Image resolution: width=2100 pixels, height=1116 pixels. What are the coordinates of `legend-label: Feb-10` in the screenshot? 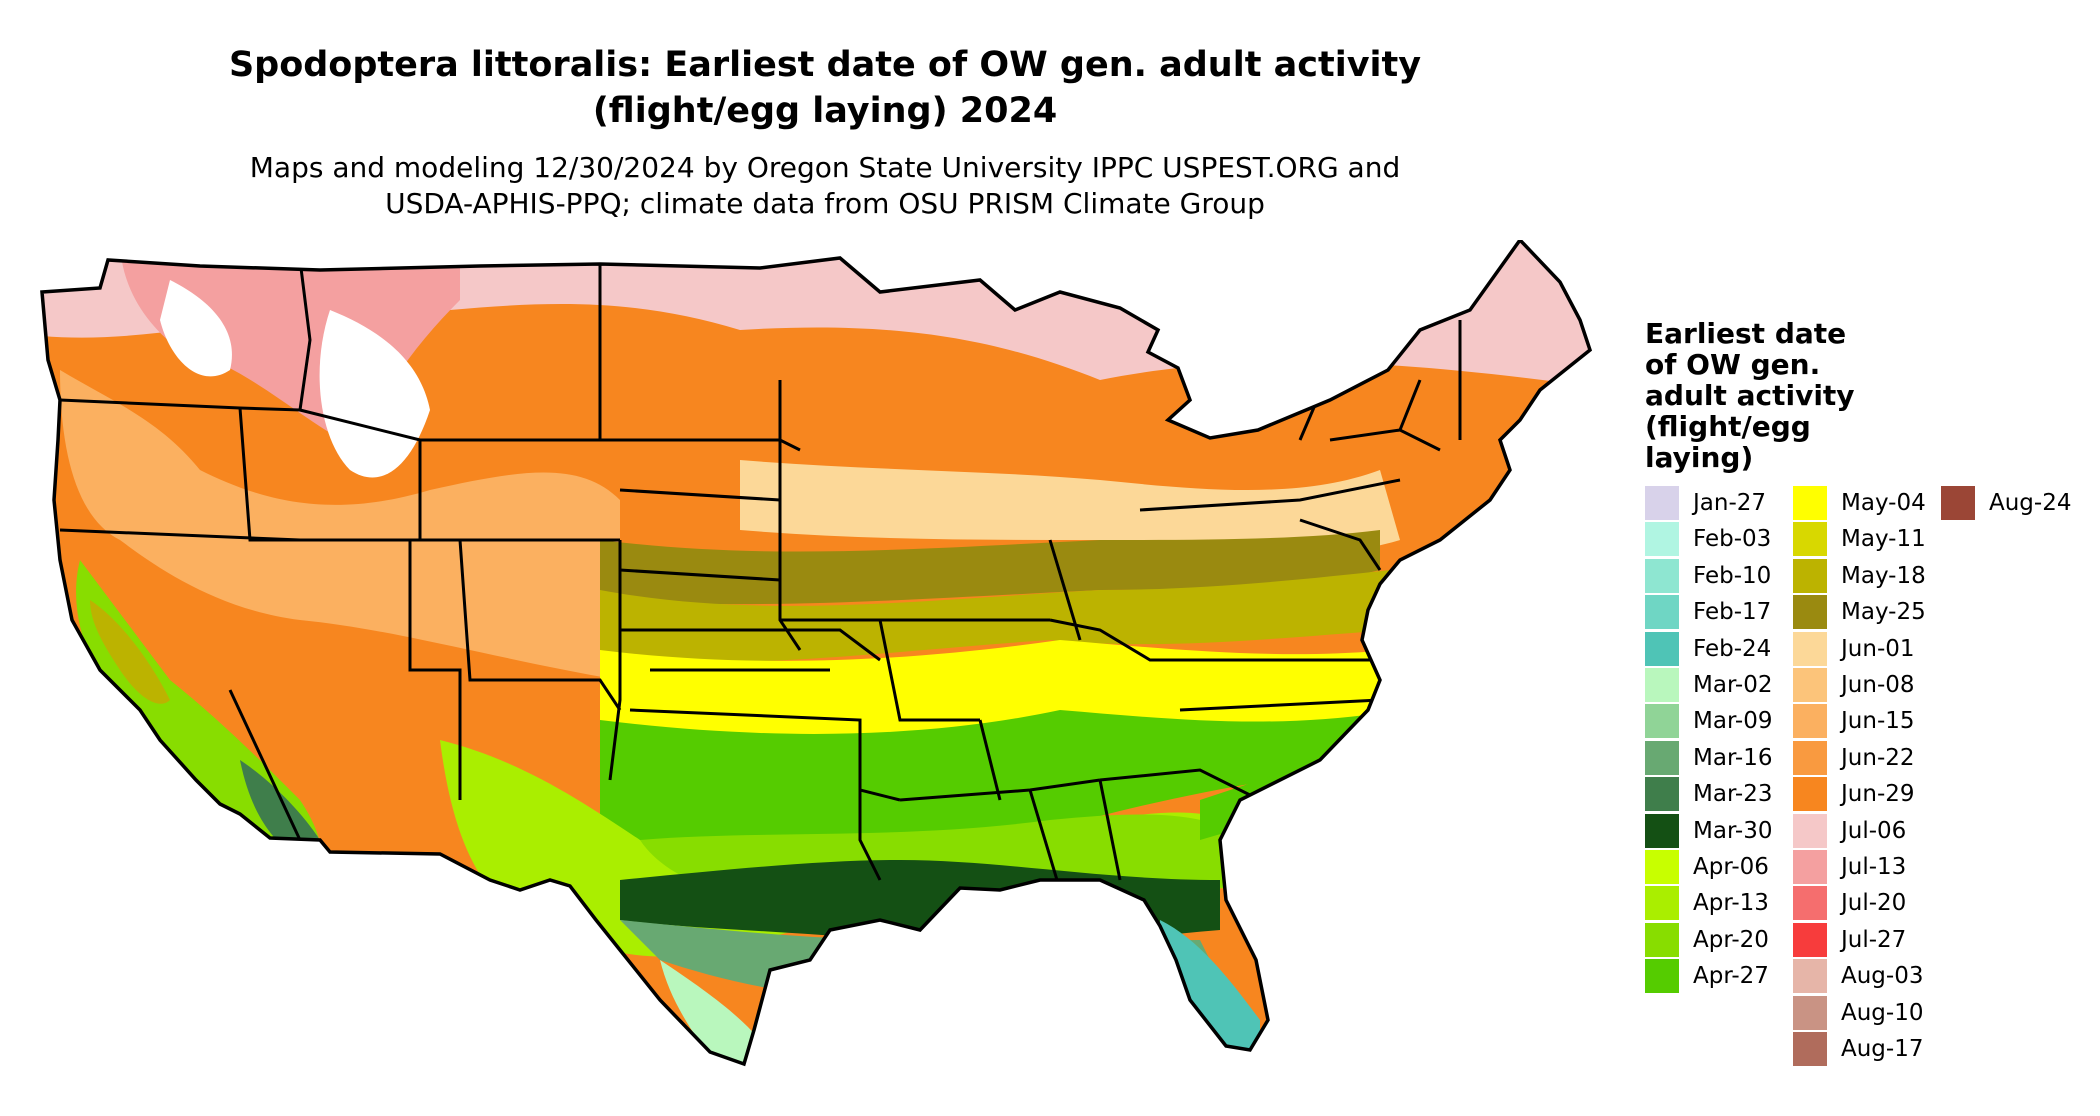 It's located at (1732, 575).